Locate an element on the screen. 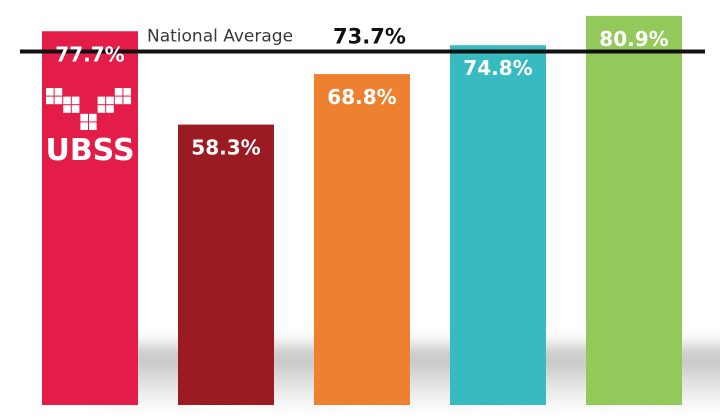  ubss-logo: UBSS is located at coordinates (90, 128).